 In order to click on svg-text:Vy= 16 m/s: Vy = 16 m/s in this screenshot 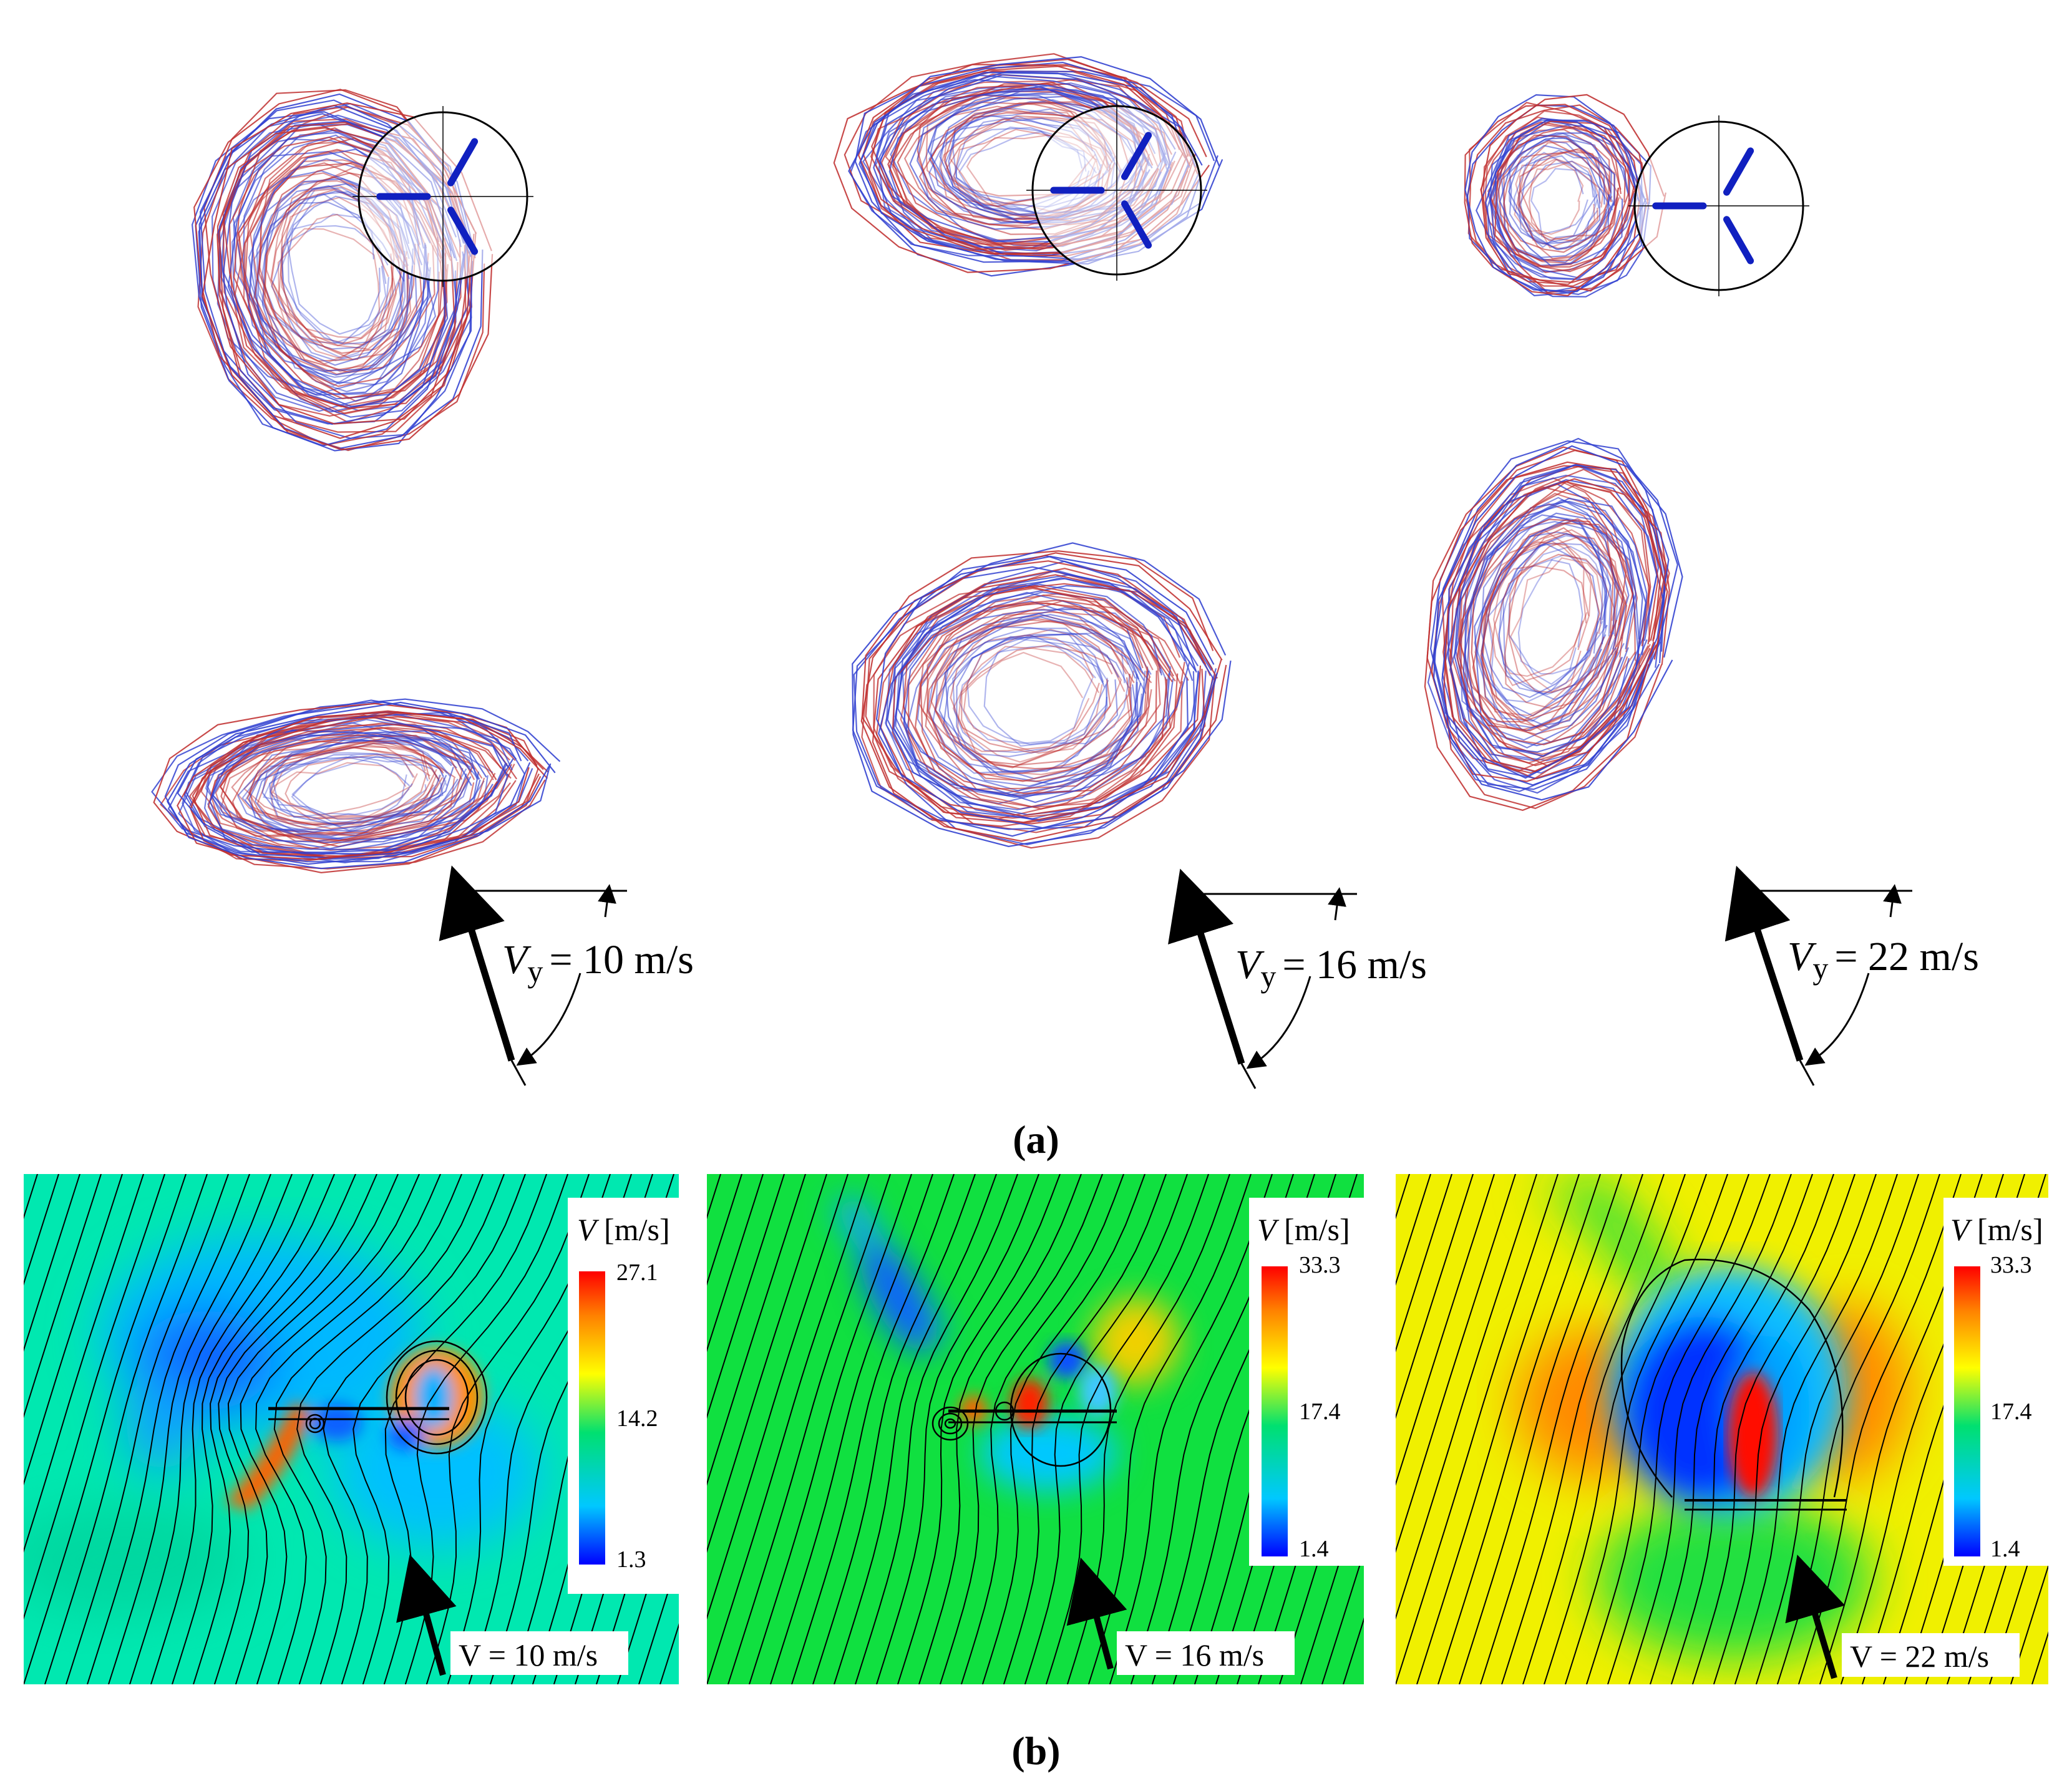, I will do `click(1331, 968)`.